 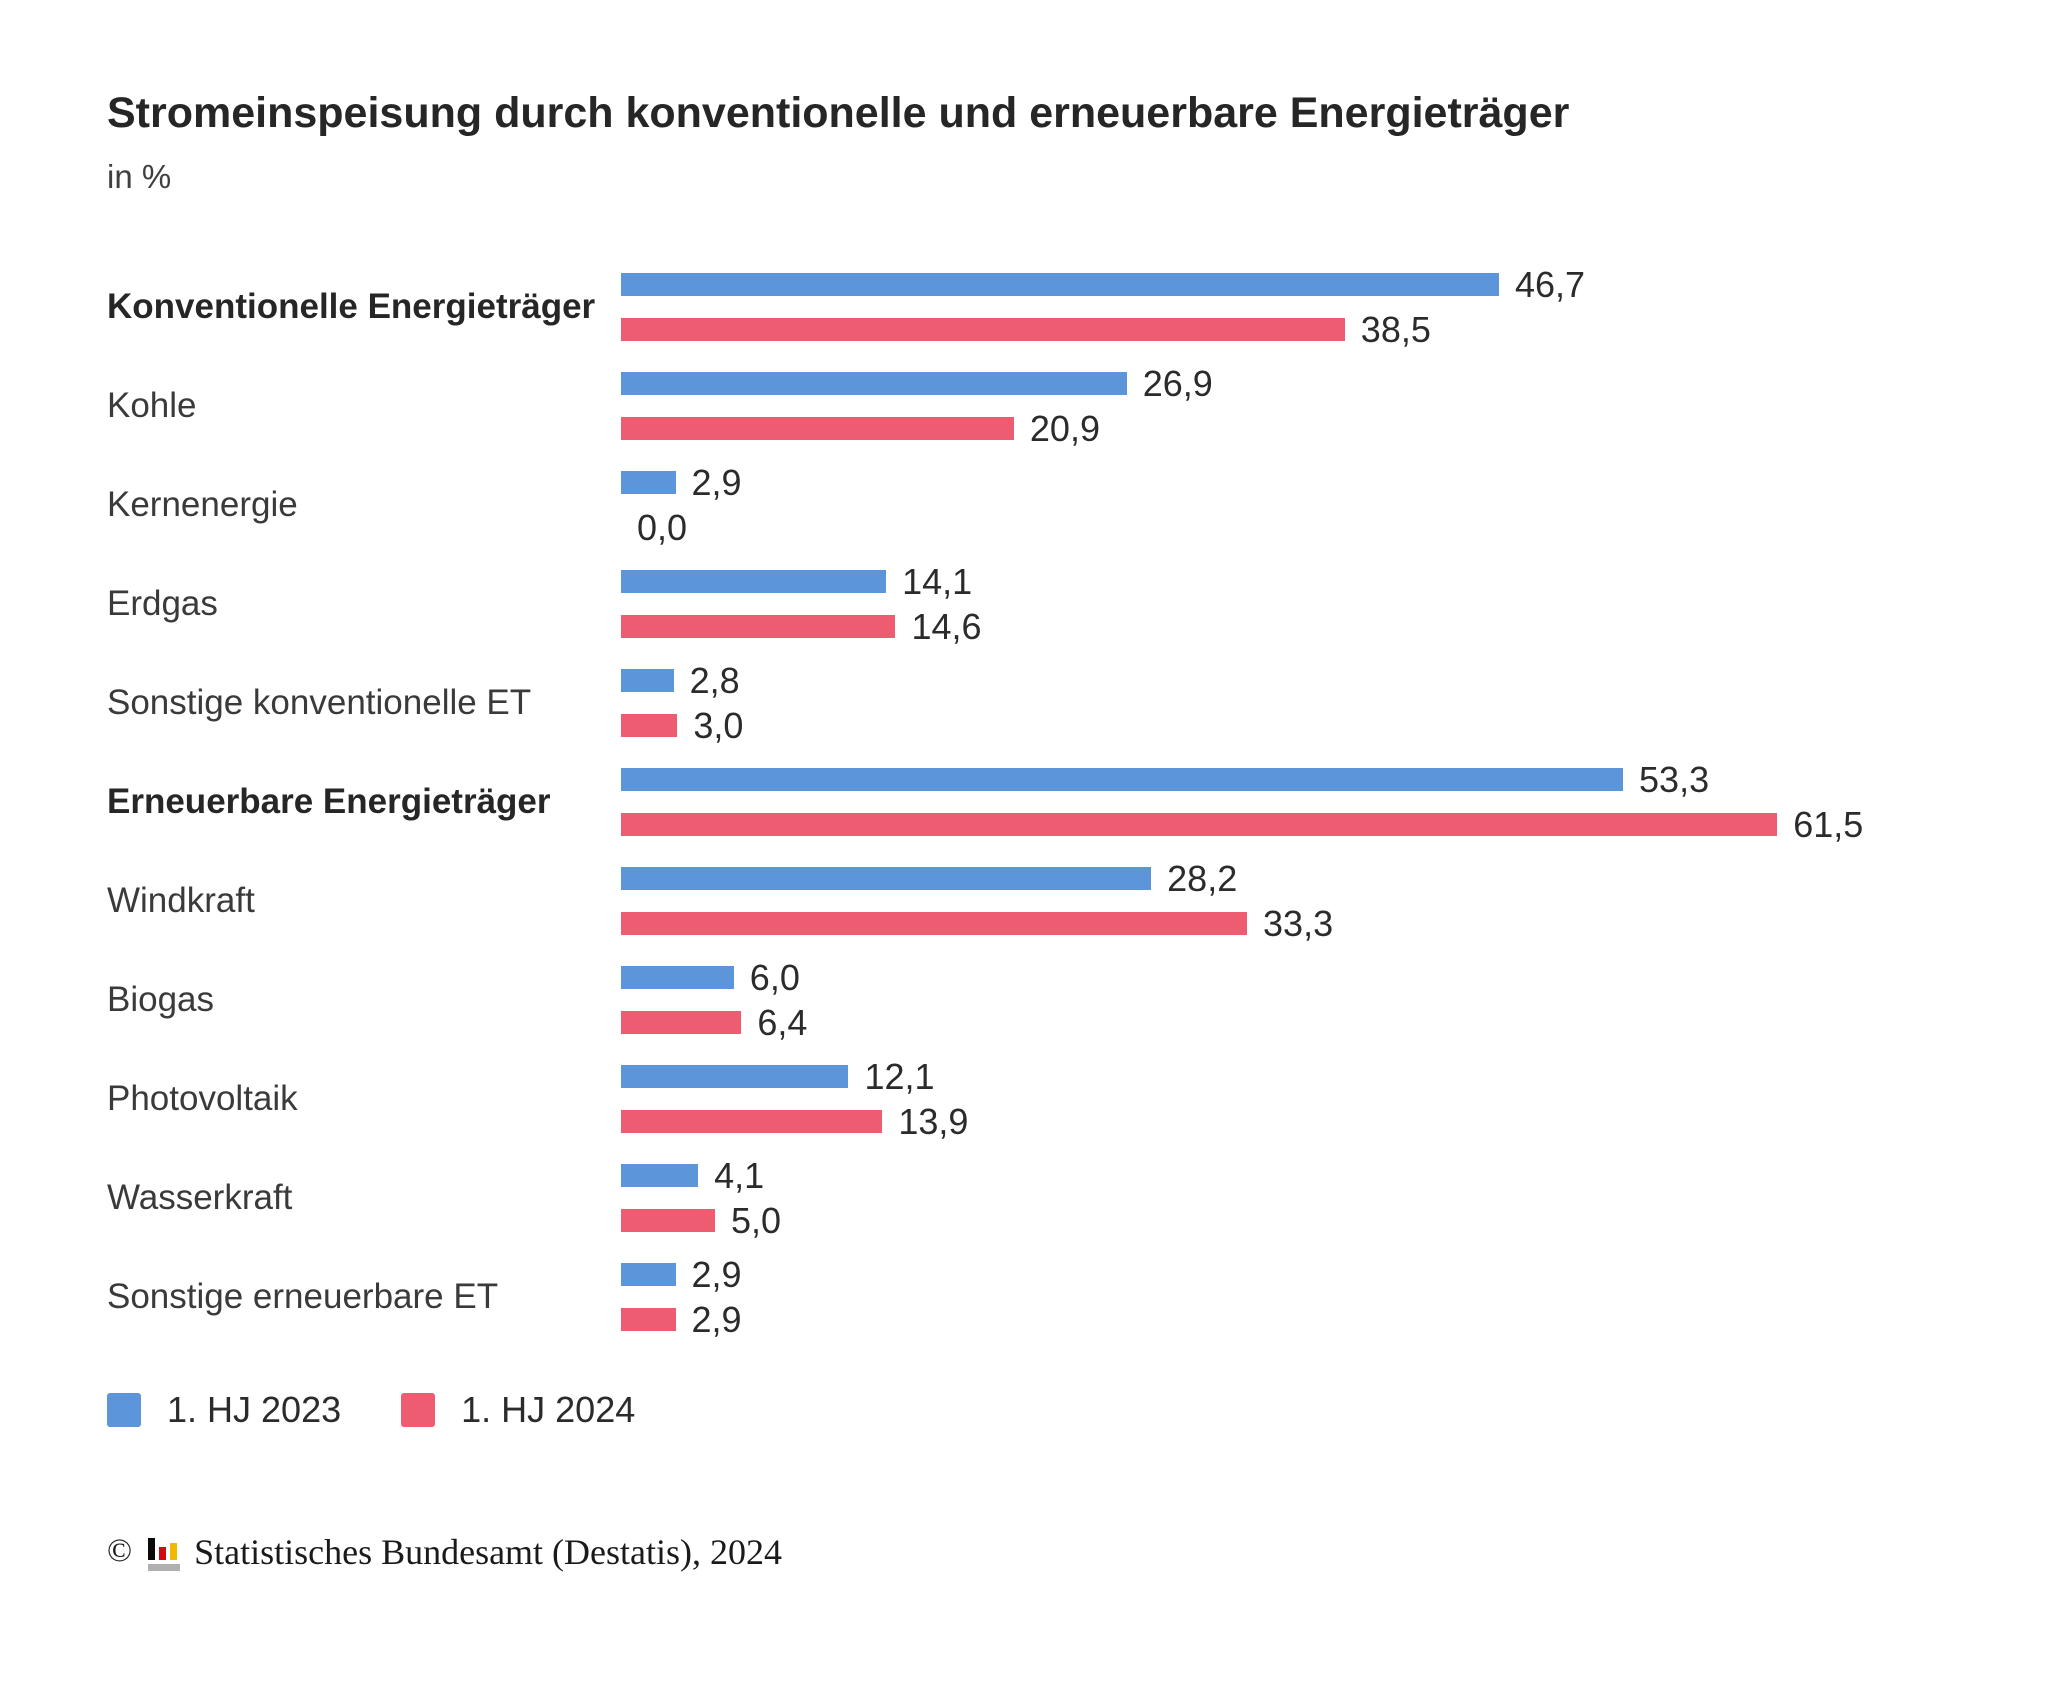 I want to click on chart-row: Biogas 6,0 6,4, so click(x=1057, y=1000).